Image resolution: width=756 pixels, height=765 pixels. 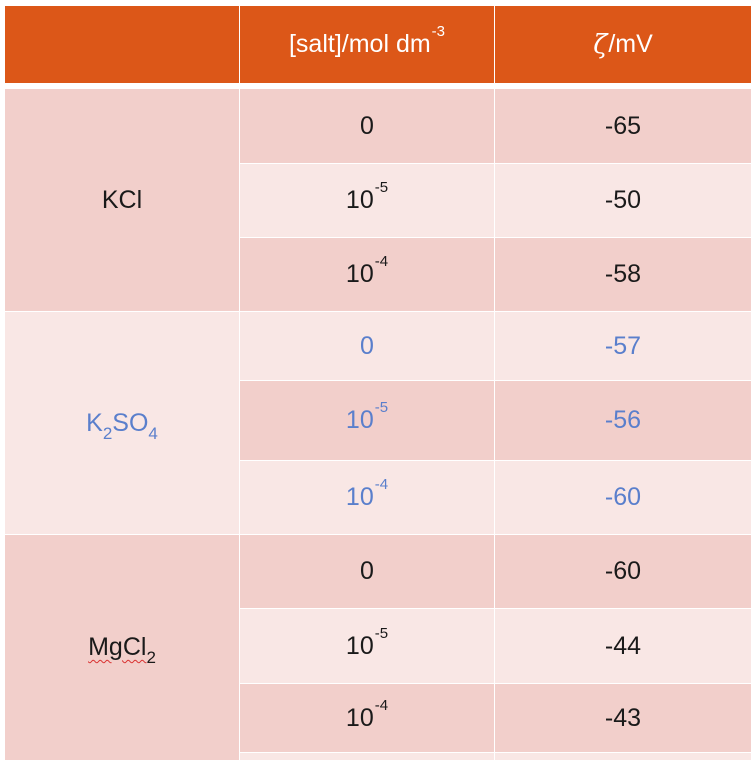 I want to click on zeta-value-cell: -56, so click(x=623, y=420).